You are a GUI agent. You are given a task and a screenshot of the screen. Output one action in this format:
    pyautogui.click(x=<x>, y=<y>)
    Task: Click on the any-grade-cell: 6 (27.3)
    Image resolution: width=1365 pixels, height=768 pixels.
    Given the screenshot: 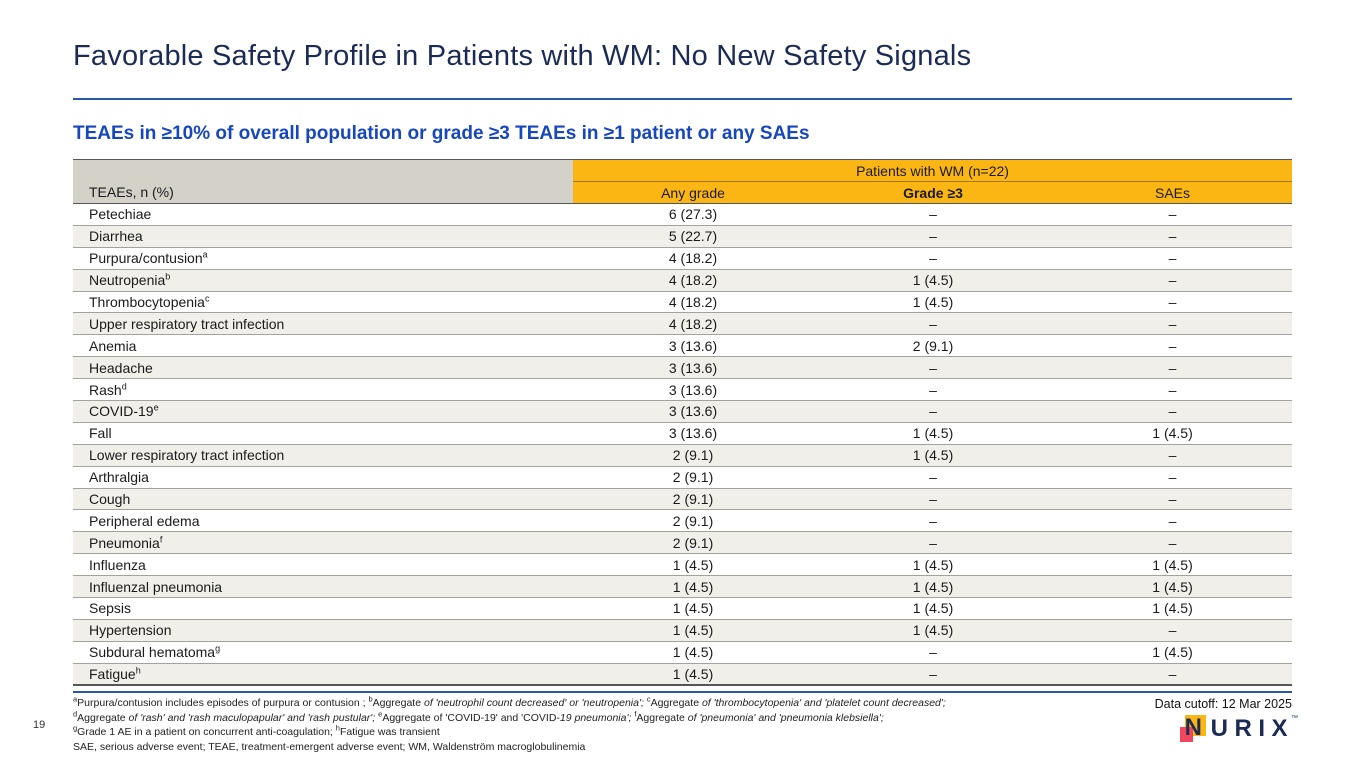 What is the action you would take?
    pyautogui.click(x=693, y=214)
    